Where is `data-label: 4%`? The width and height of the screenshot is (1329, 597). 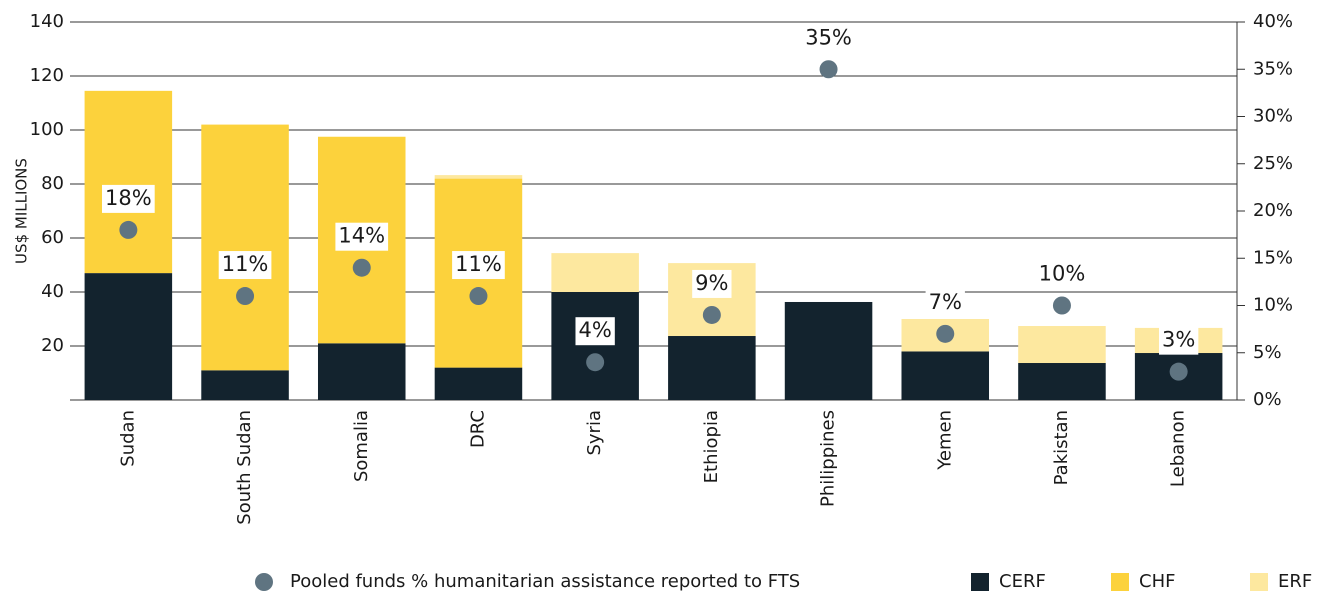
data-label: 4% is located at coordinates (594, 330).